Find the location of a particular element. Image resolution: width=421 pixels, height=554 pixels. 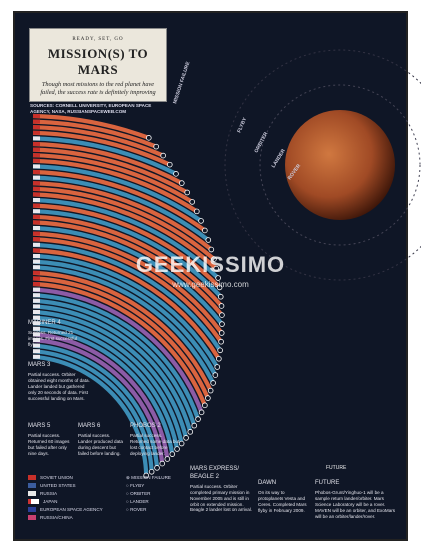

annotation-title: PHOBOS 2 is located at coordinates (145, 426).